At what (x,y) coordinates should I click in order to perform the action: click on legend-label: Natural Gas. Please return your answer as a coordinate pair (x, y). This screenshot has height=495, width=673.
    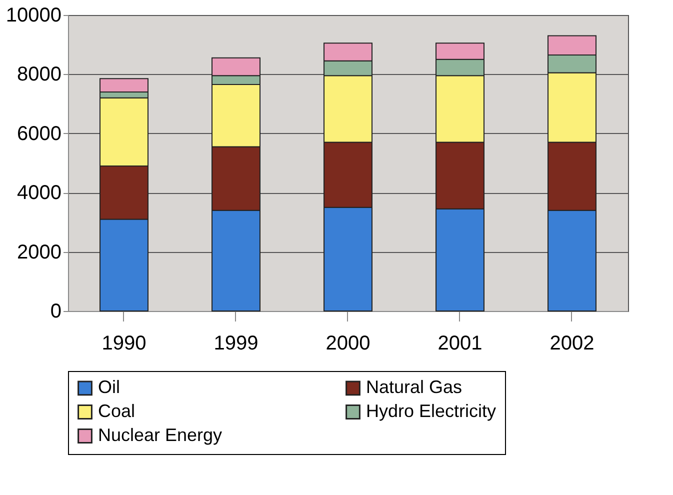
    Looking at the image, I should click on (414, 387).